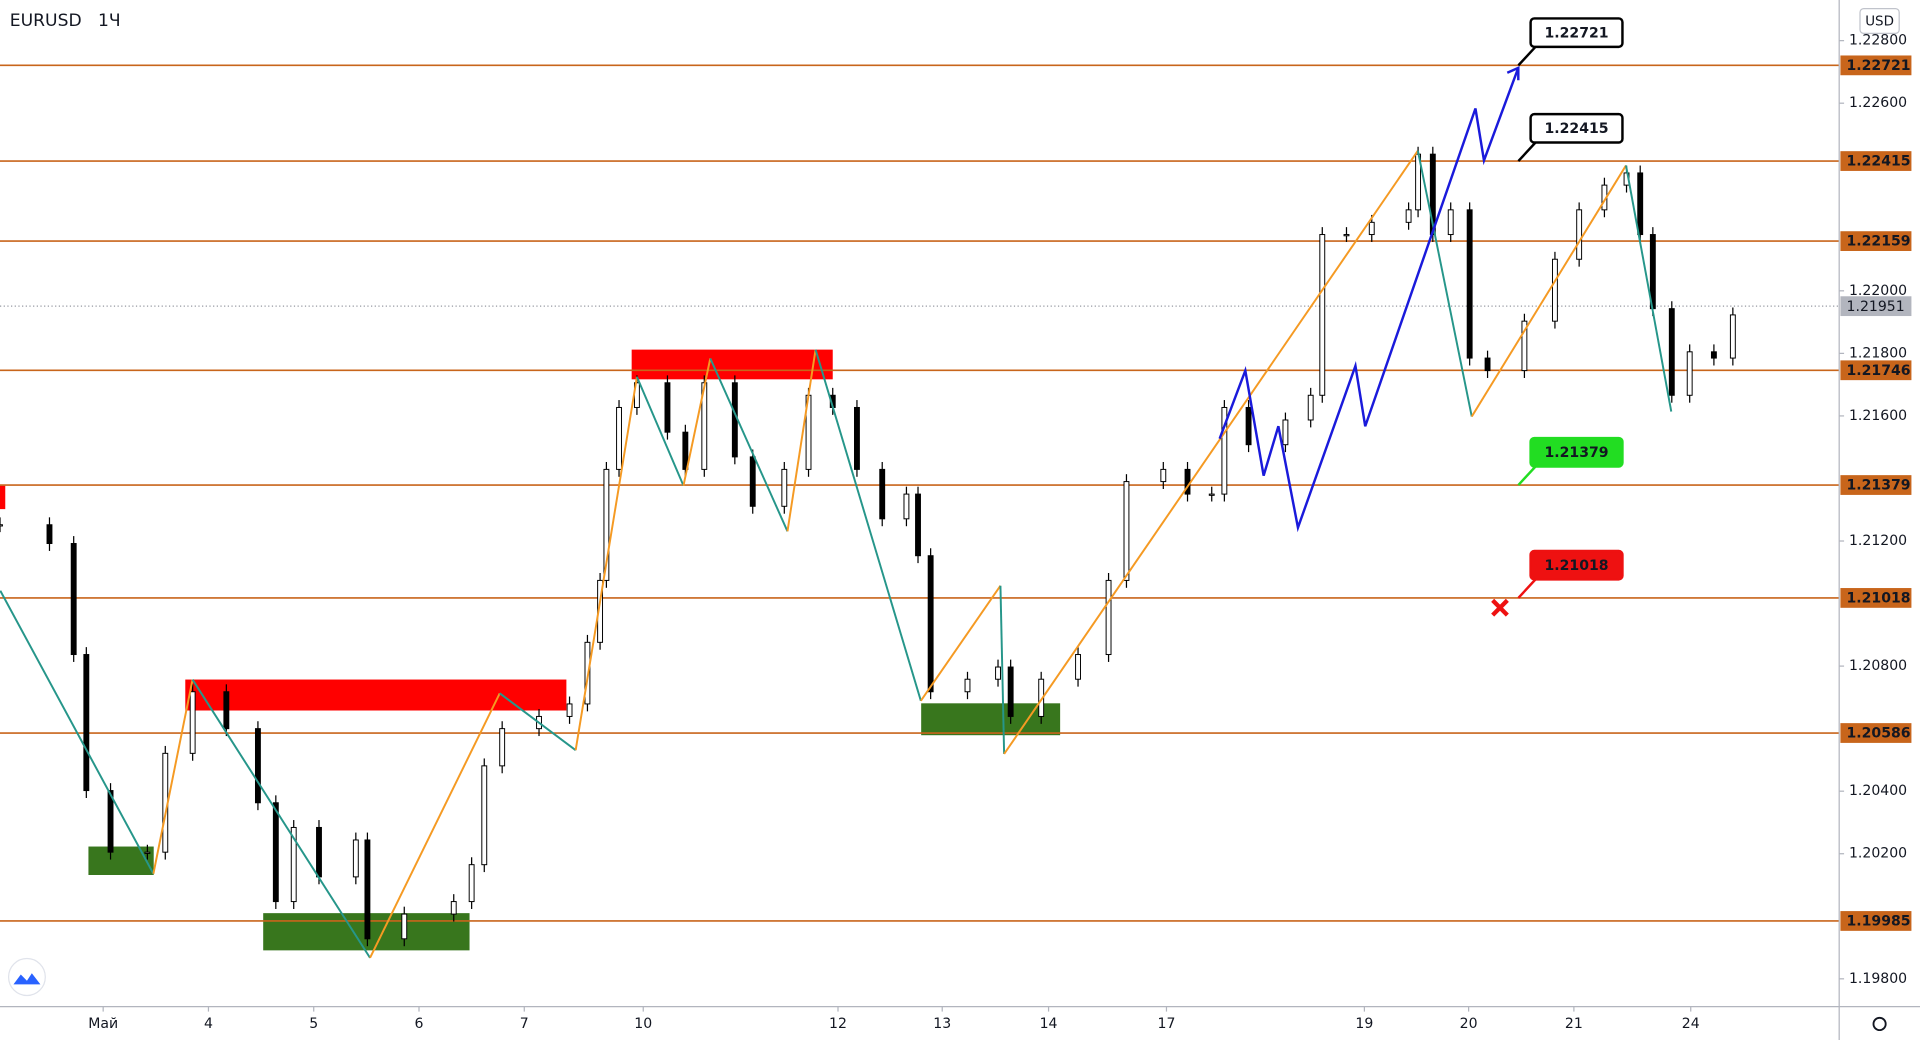  Describe the element at coordinates (1576, 129) in the screenshot. I see `callout-label: 1.22415` at that location.